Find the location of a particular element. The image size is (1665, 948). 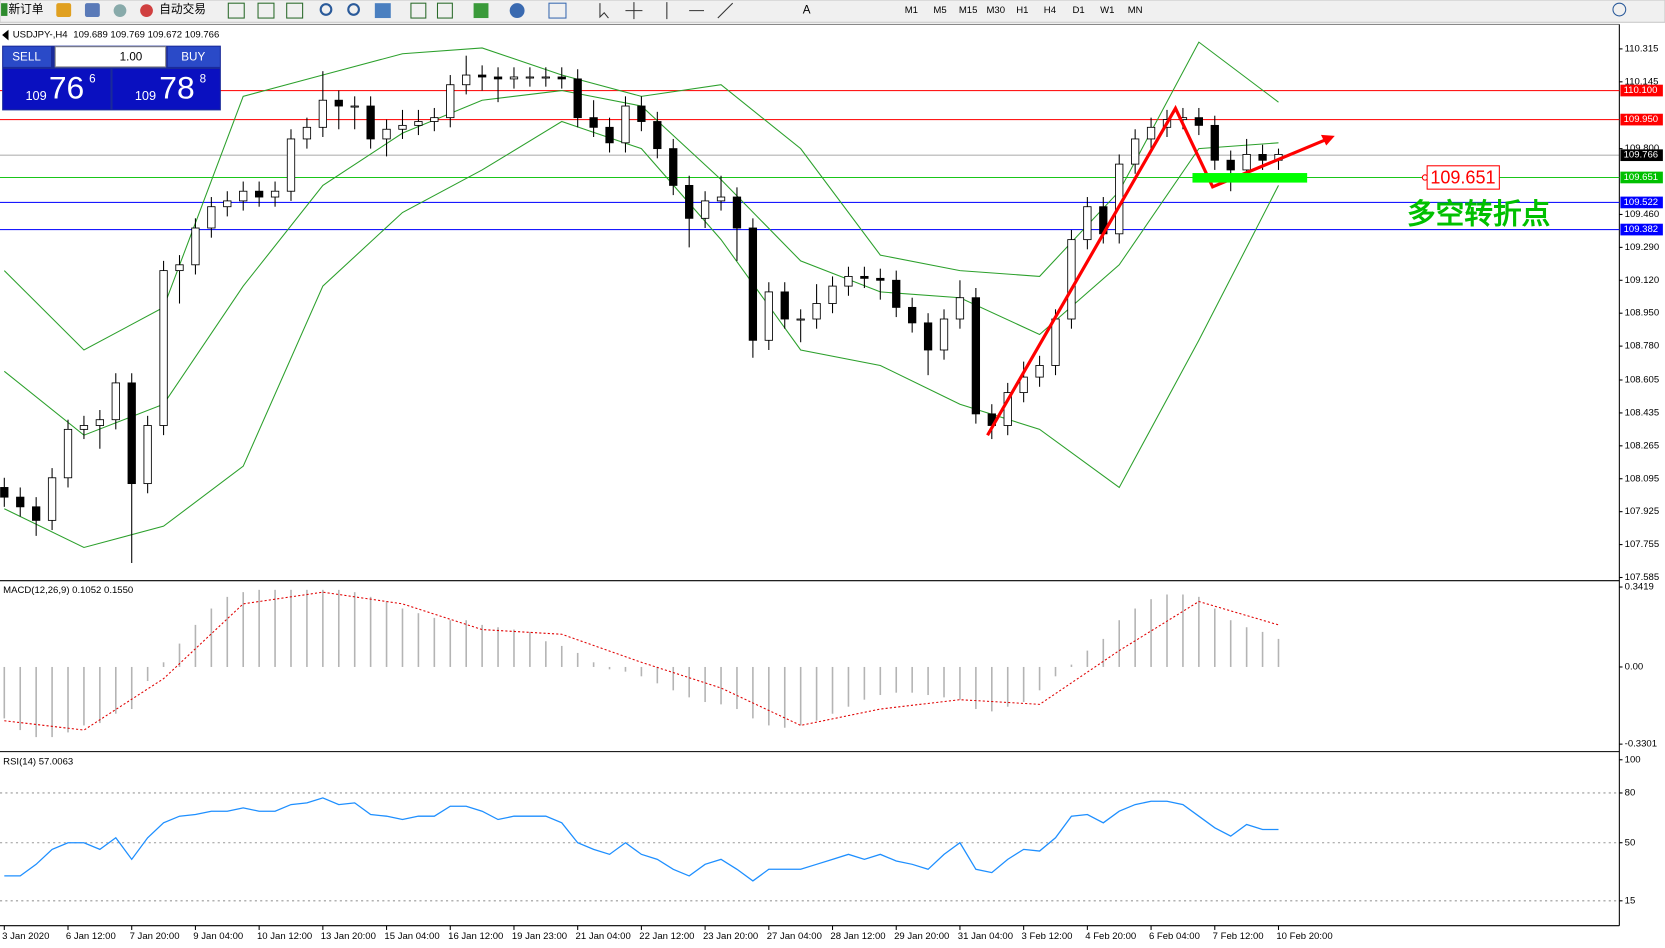

timeframe-button: D1 is located at coordinates (1078, 10).